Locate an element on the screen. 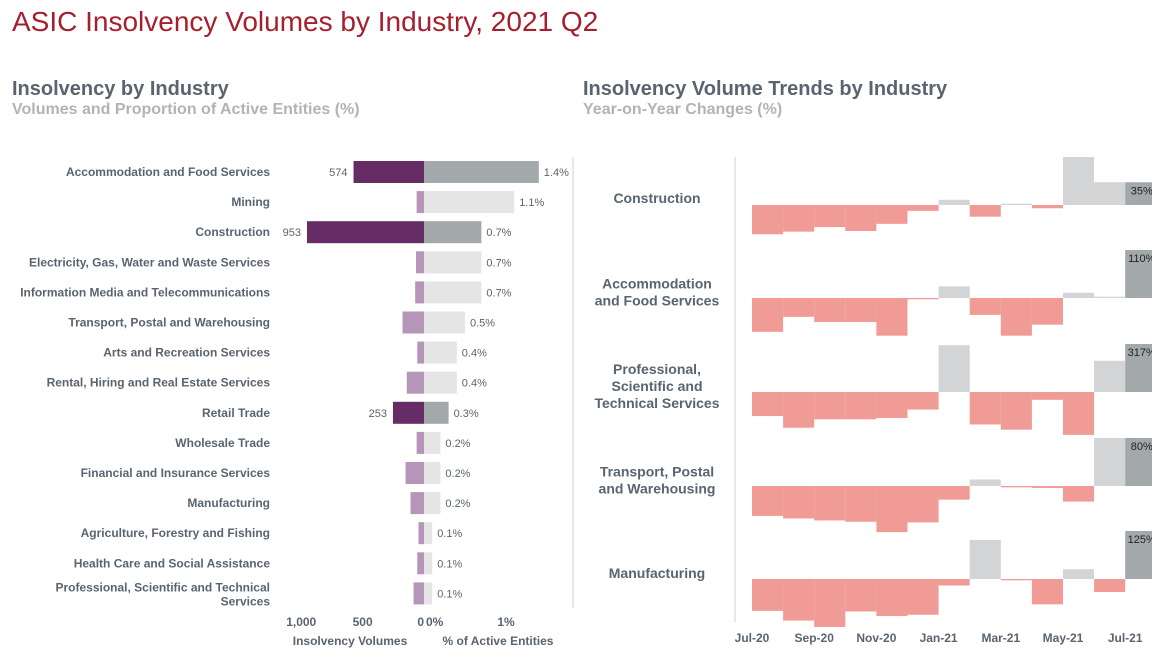 This screenshot has height=665, width=1152. industry-trend-panel: Construction 35% is located at coordinates (882, 196).